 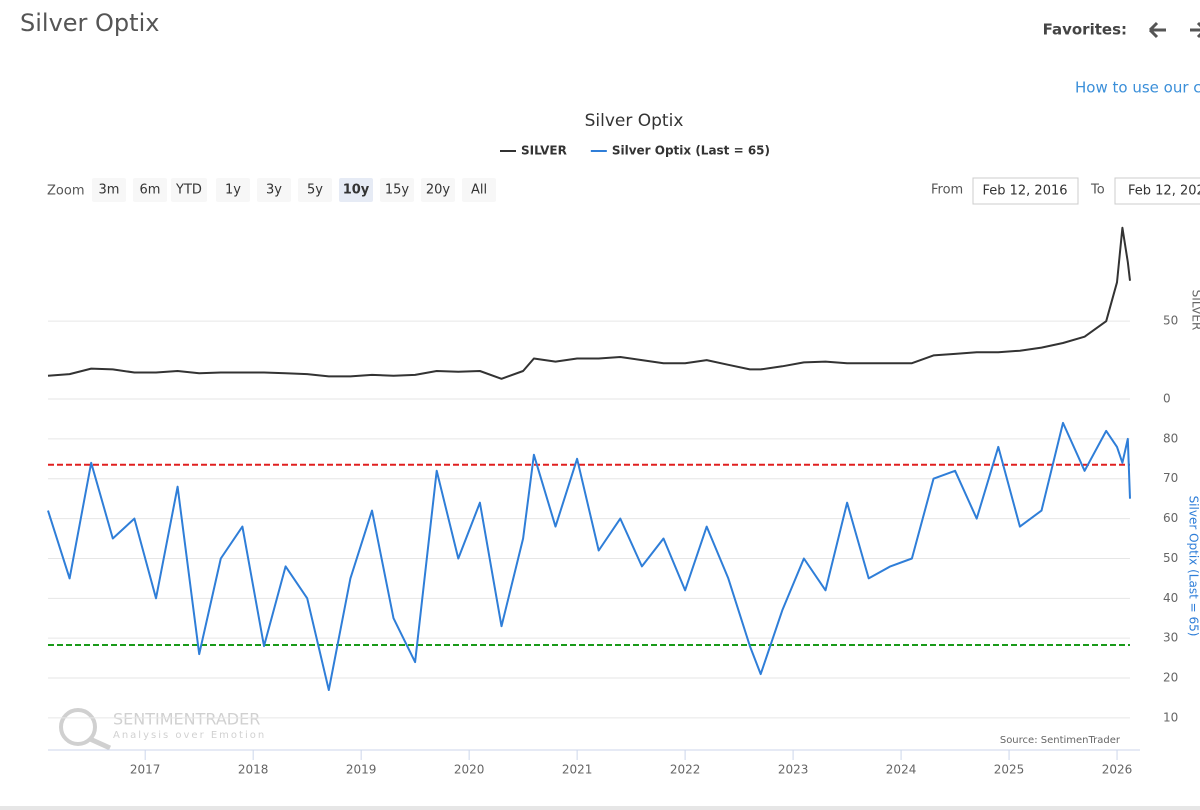 What do you see at coordinates (685, 770) in the screenshot?
I see `x-tick-label: 2022` at bounding box center [685, 770].